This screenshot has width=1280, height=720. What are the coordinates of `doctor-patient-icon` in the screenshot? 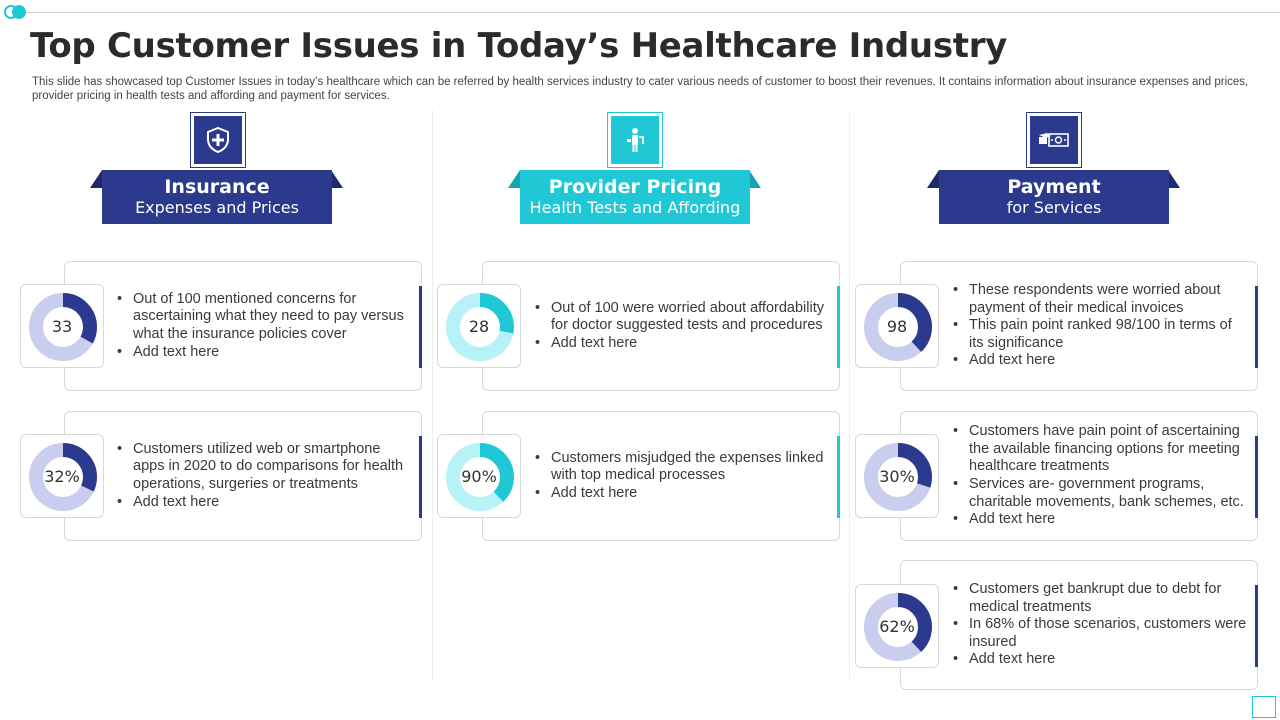 It's located at (635, 140).